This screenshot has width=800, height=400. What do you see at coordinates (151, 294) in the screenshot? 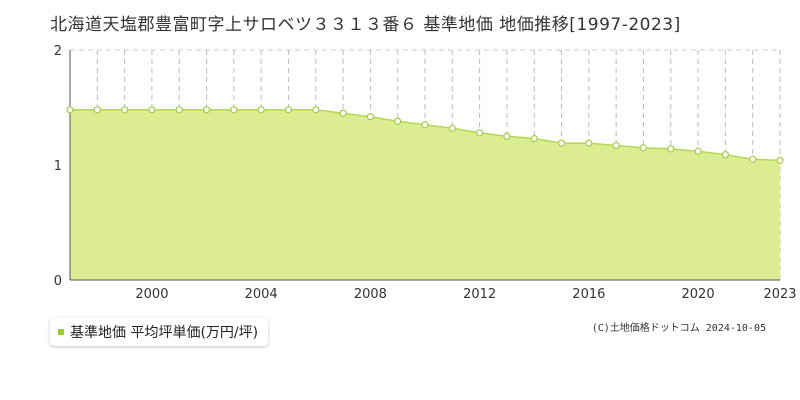
I see `x-tick-label: 2000` at bounding box center [151, 294].